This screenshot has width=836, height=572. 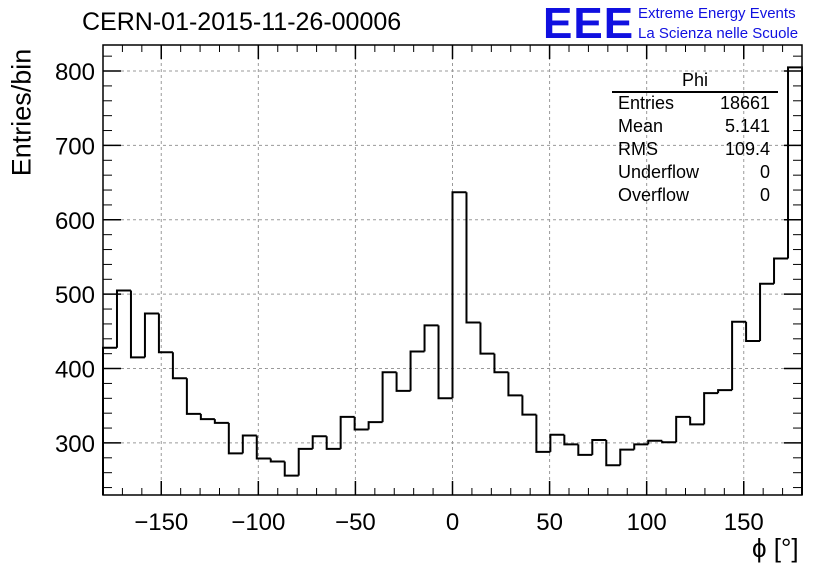 I want to click on x-tick-label: −150, so click(x=161, y=522).